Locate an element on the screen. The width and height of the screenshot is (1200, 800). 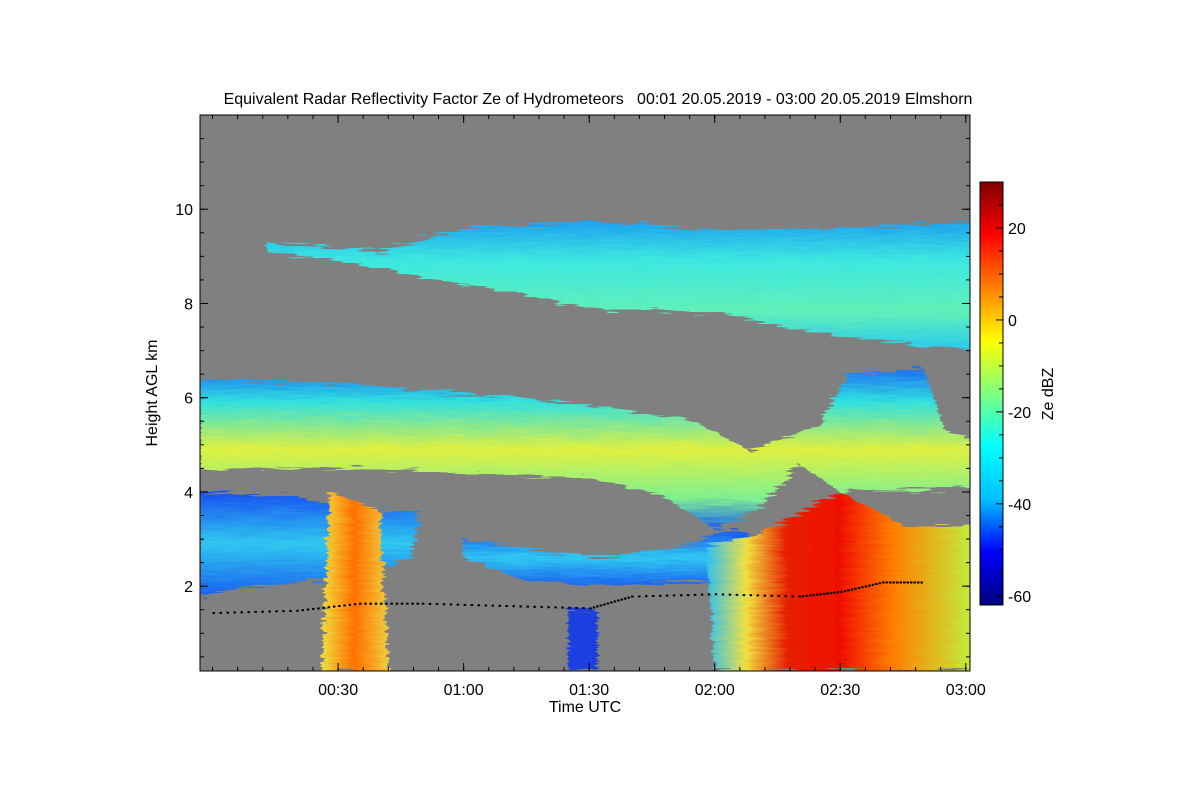
convective-shaft is located at coordinates (355, 581).